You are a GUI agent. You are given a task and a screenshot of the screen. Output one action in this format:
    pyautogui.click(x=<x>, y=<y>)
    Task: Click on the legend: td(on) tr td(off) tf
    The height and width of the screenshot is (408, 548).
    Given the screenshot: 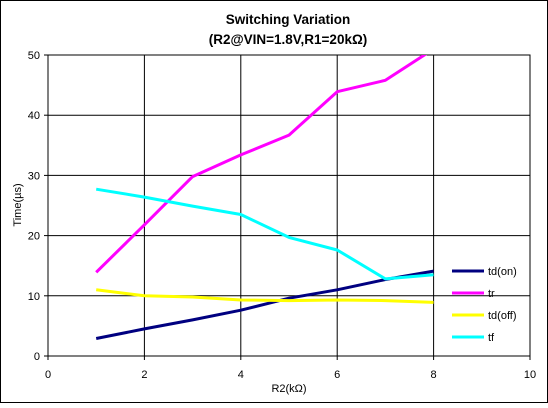 What is the action you would take?
    pyautogui.click(x=484, y=305)
    